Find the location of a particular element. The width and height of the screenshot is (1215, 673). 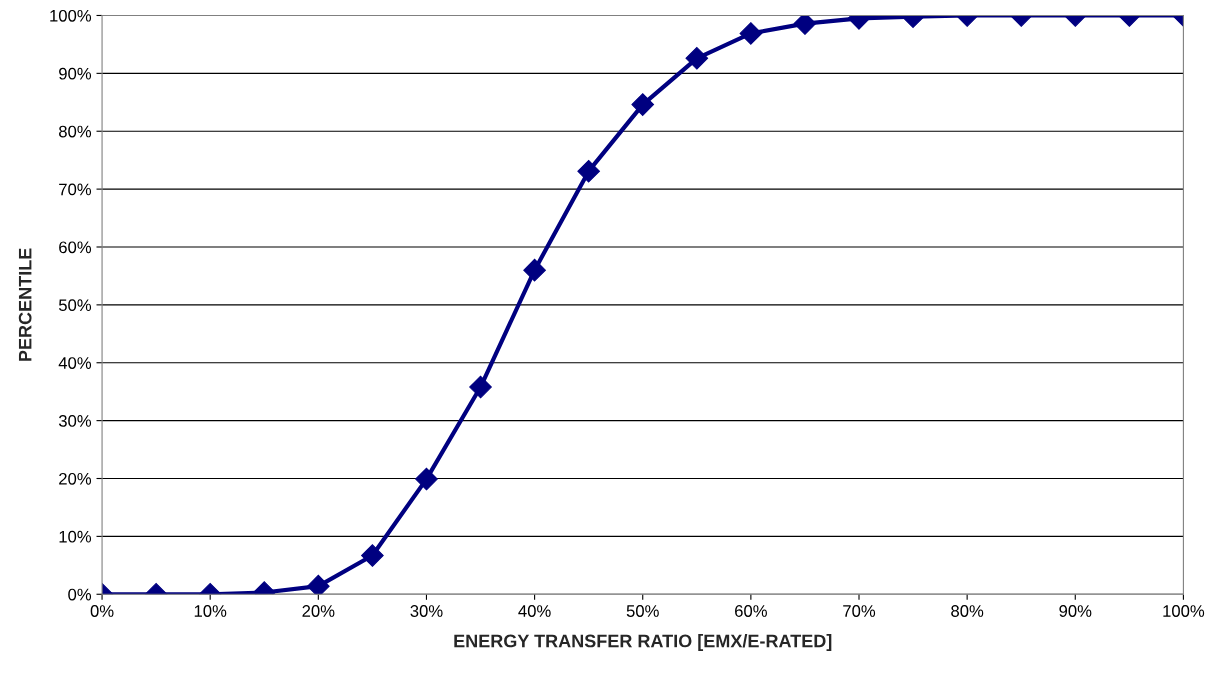

y-tick-label: 100% is located at coordinates (71, 15).